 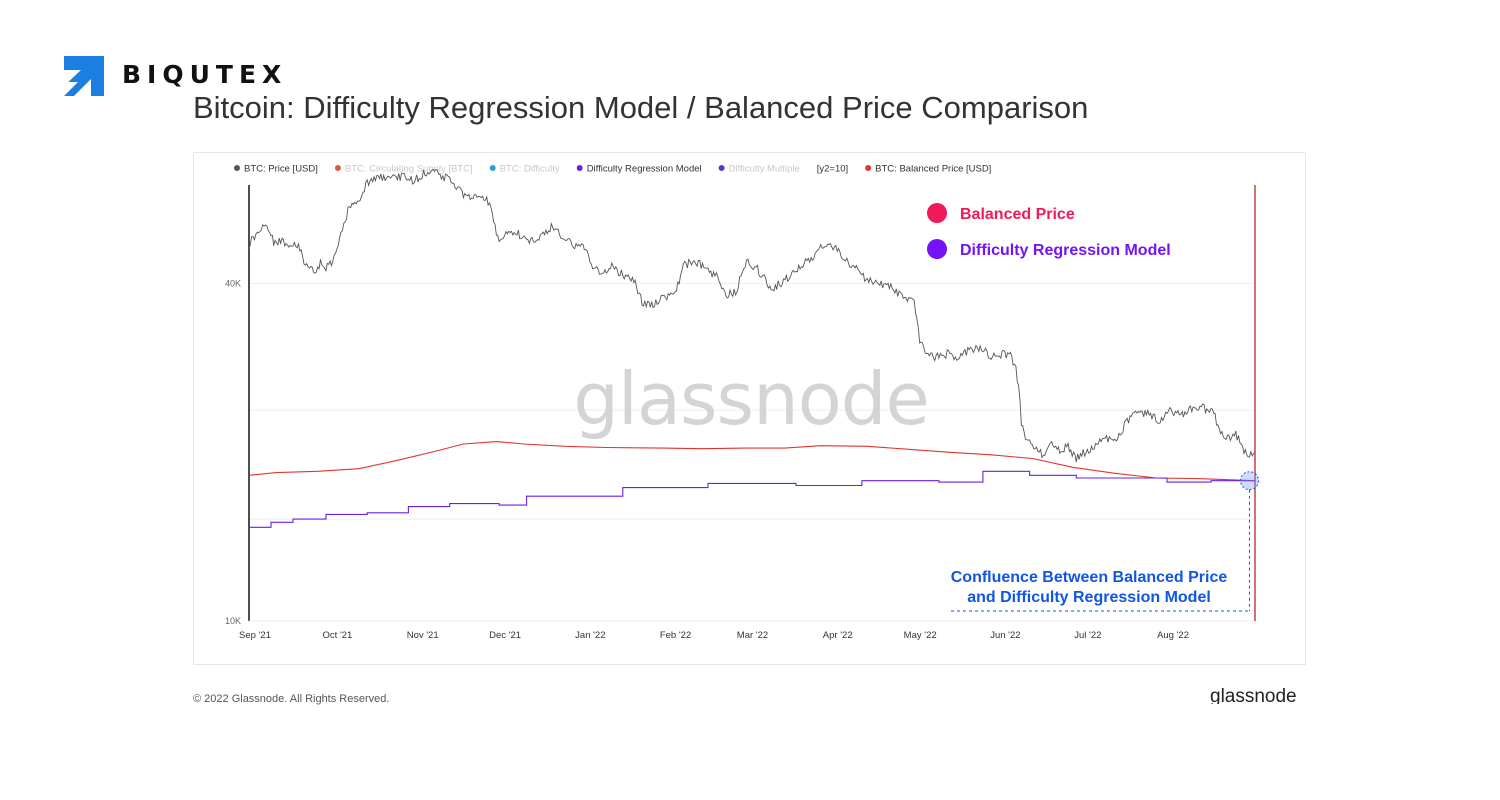 I want to click on legend-item-4: Difficulty Multiple, so click(x=764, y=169).